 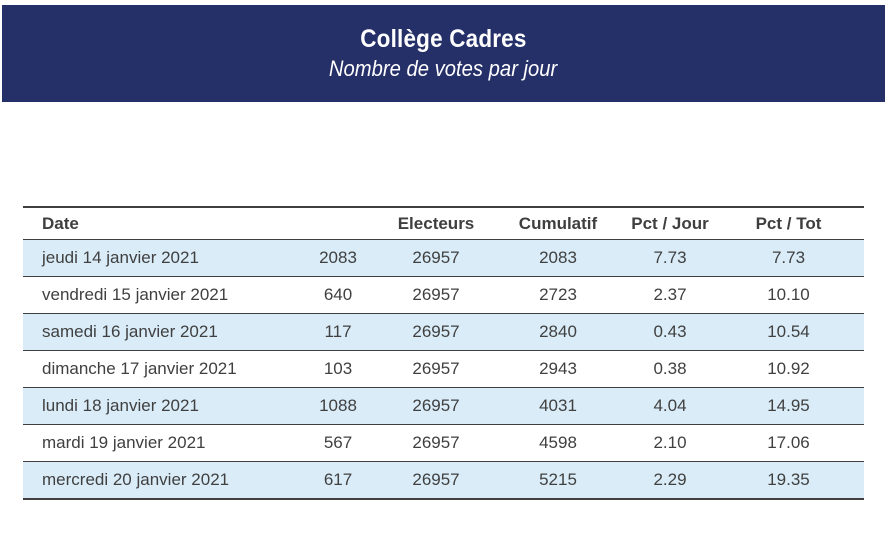 I want to click on column-header-cumulatif: Cumulatif, so click(x=558, y=223).